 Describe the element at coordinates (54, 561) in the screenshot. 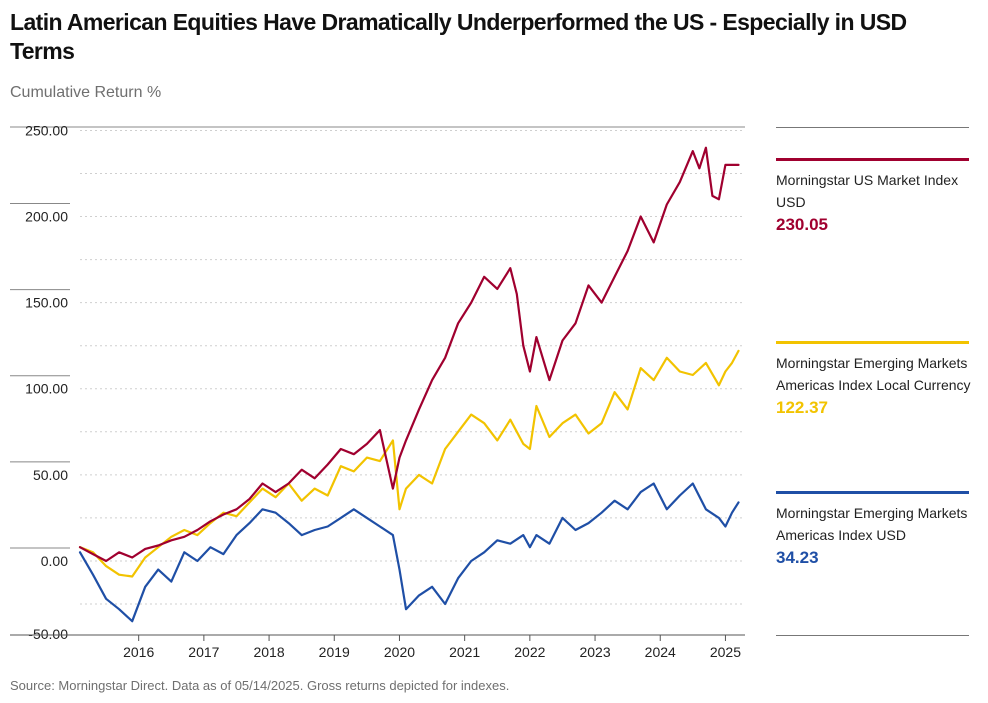

I see `y-tick-label: 0.00` at that location.